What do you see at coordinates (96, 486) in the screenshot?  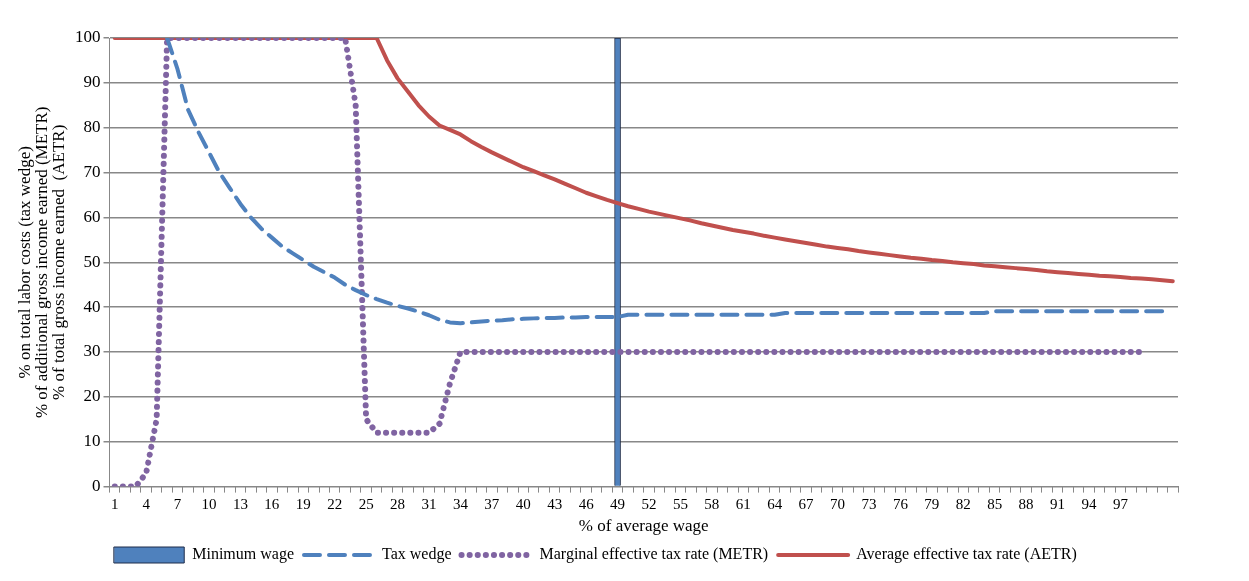 I see `y-tick-label: 0` at bounding box center [96, 486].